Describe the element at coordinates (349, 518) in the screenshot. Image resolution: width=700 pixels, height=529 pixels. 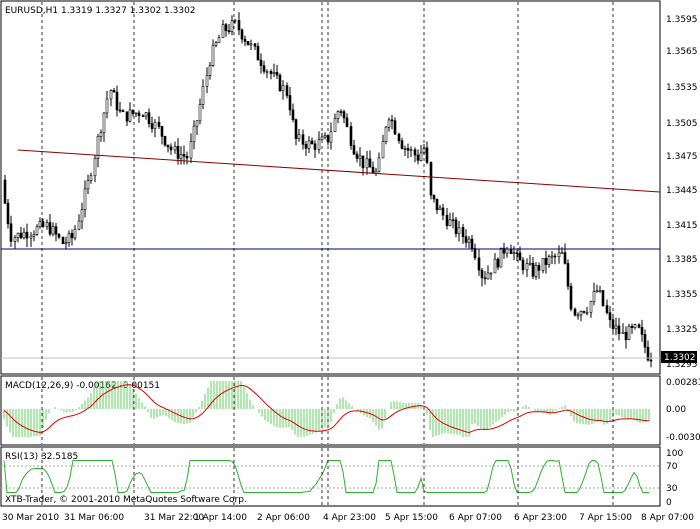
I see `time-axis-label: 4 Apr 23:00` at that location.